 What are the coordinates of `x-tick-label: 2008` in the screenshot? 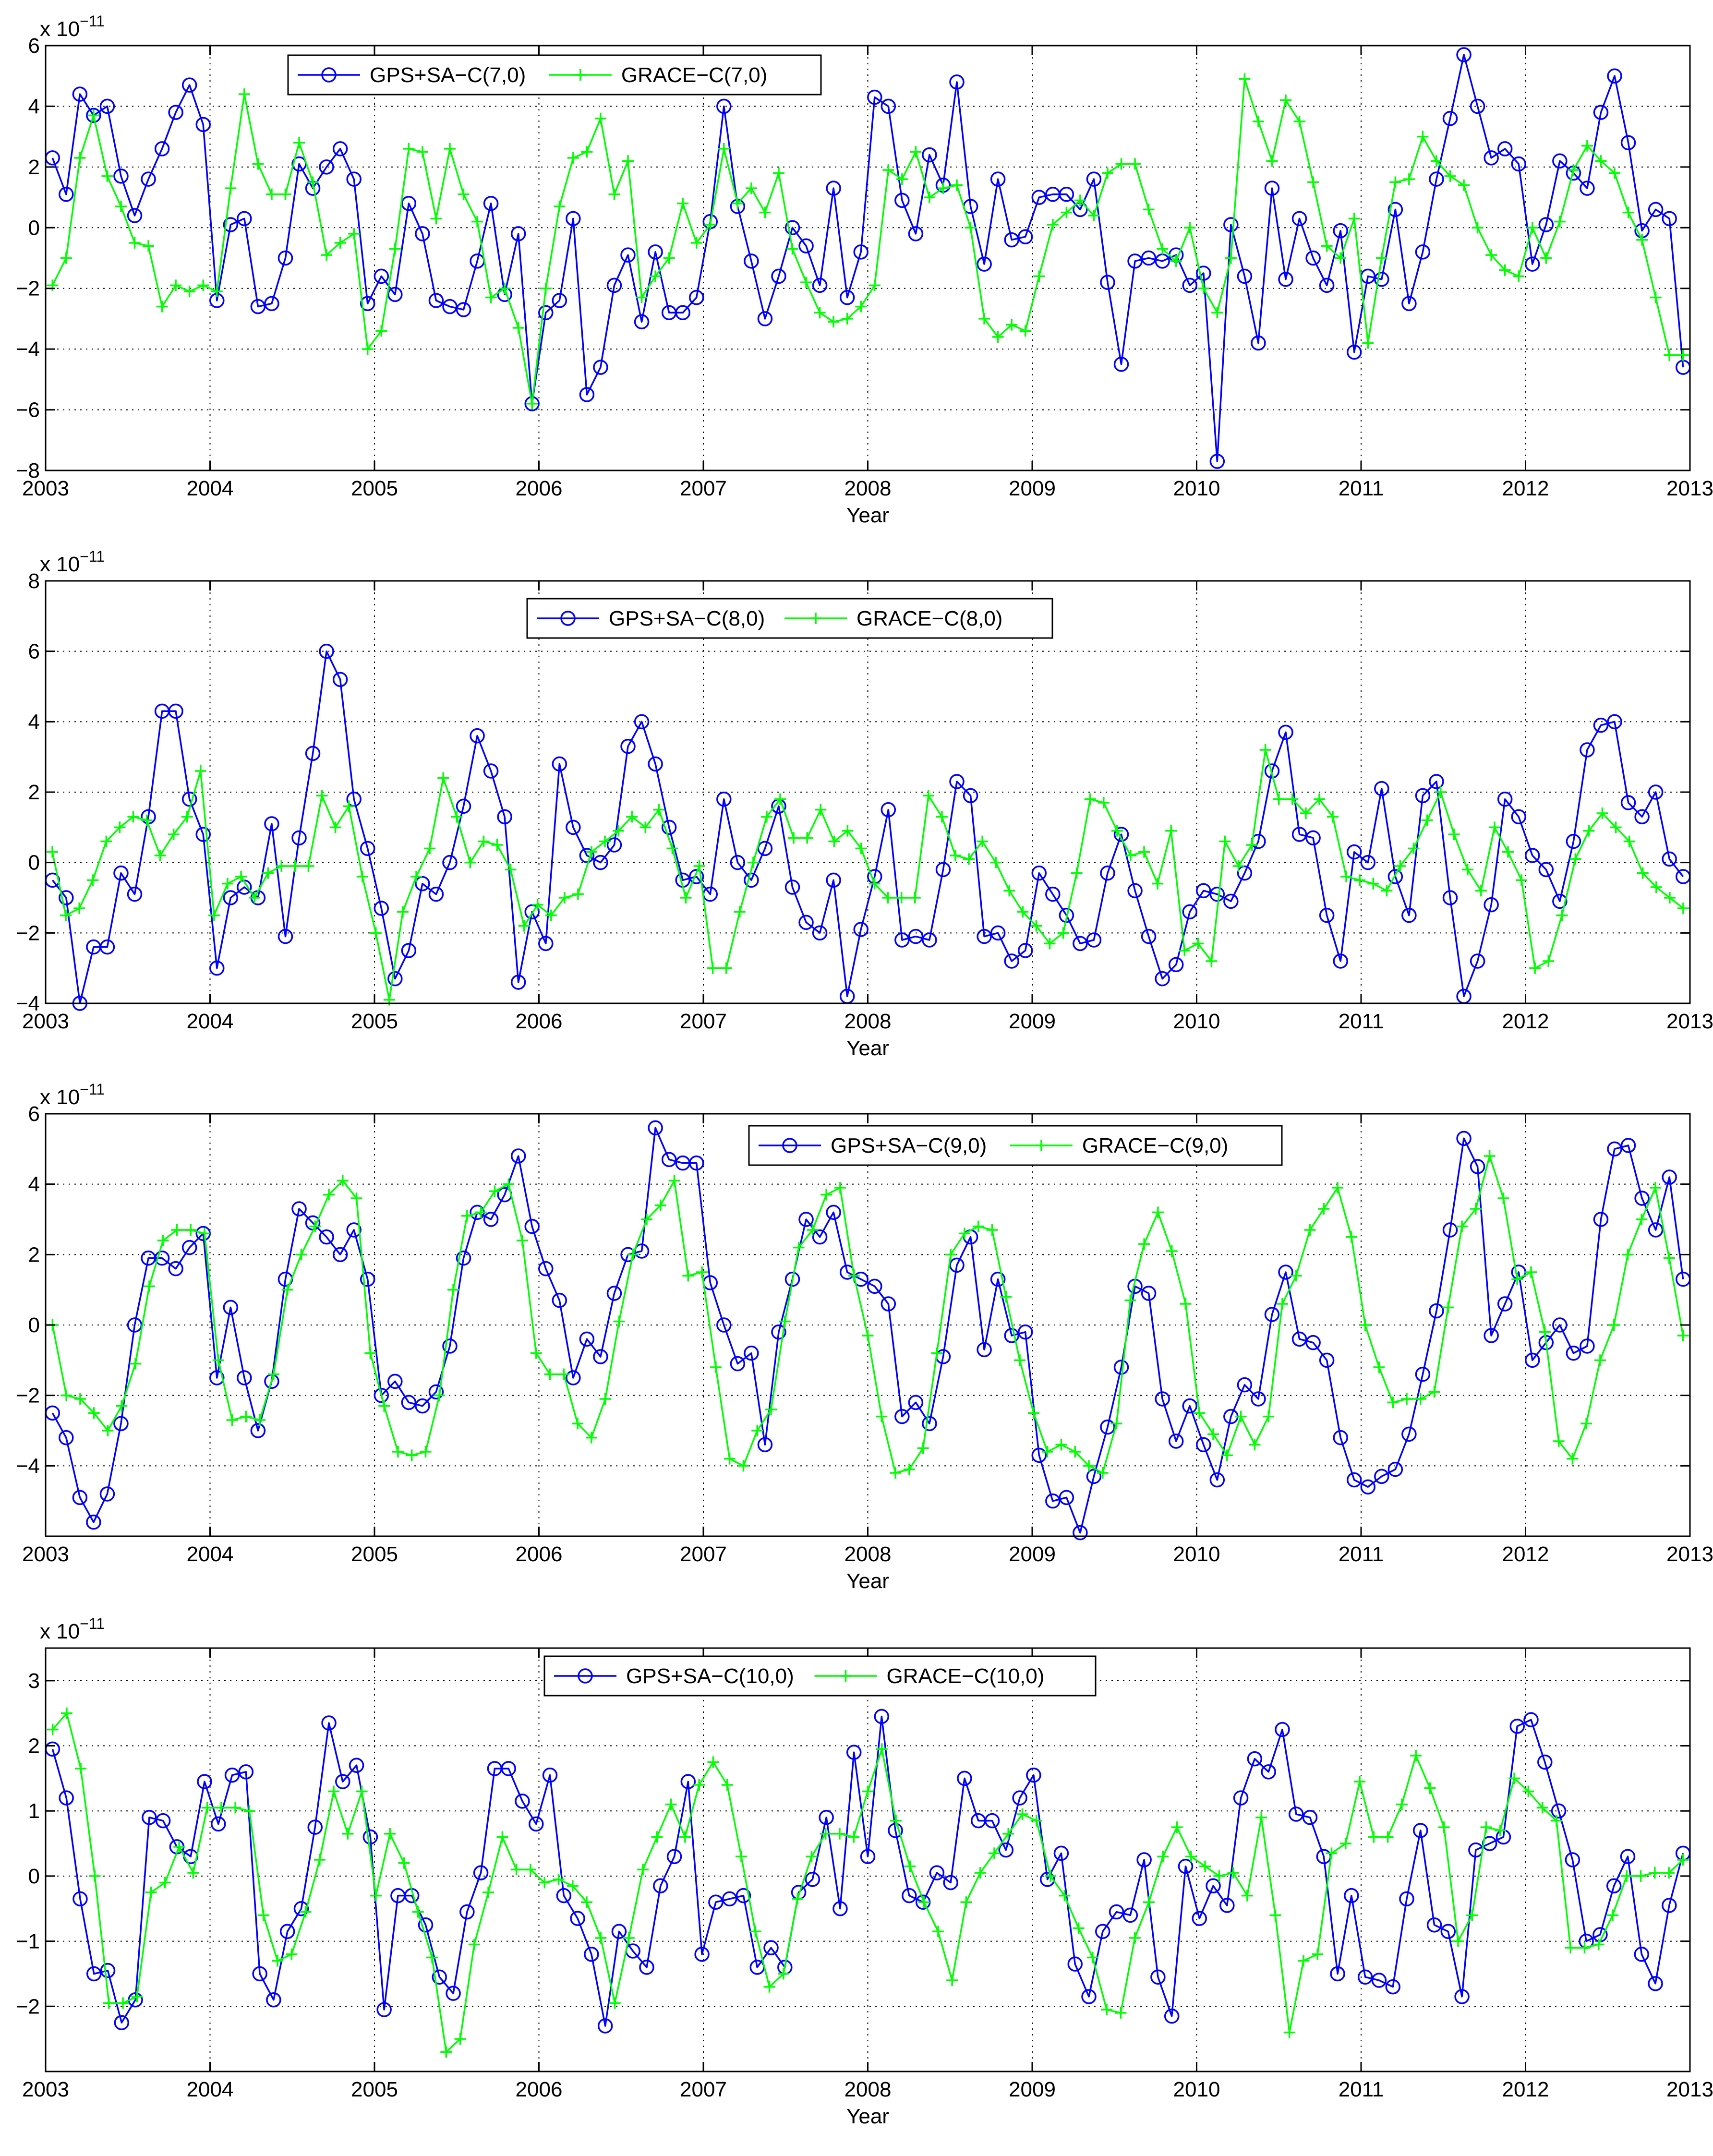 It's located at (868, 2089).